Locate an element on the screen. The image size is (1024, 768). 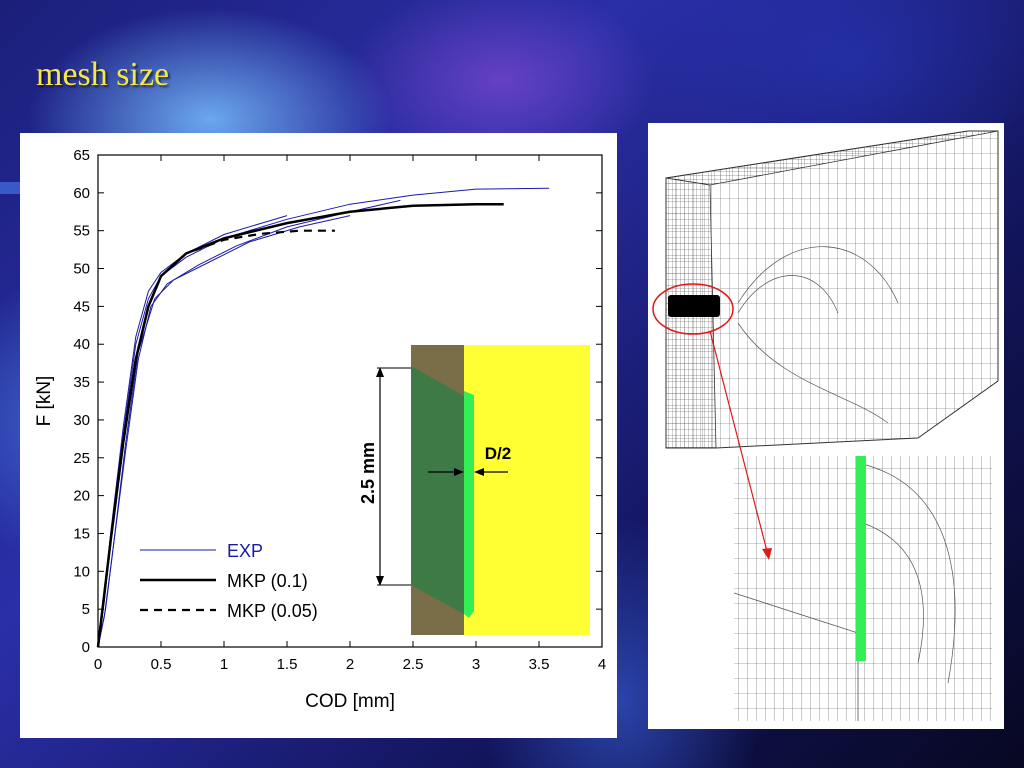
y-tick-label: 30 is located at coordinates (81, 420).